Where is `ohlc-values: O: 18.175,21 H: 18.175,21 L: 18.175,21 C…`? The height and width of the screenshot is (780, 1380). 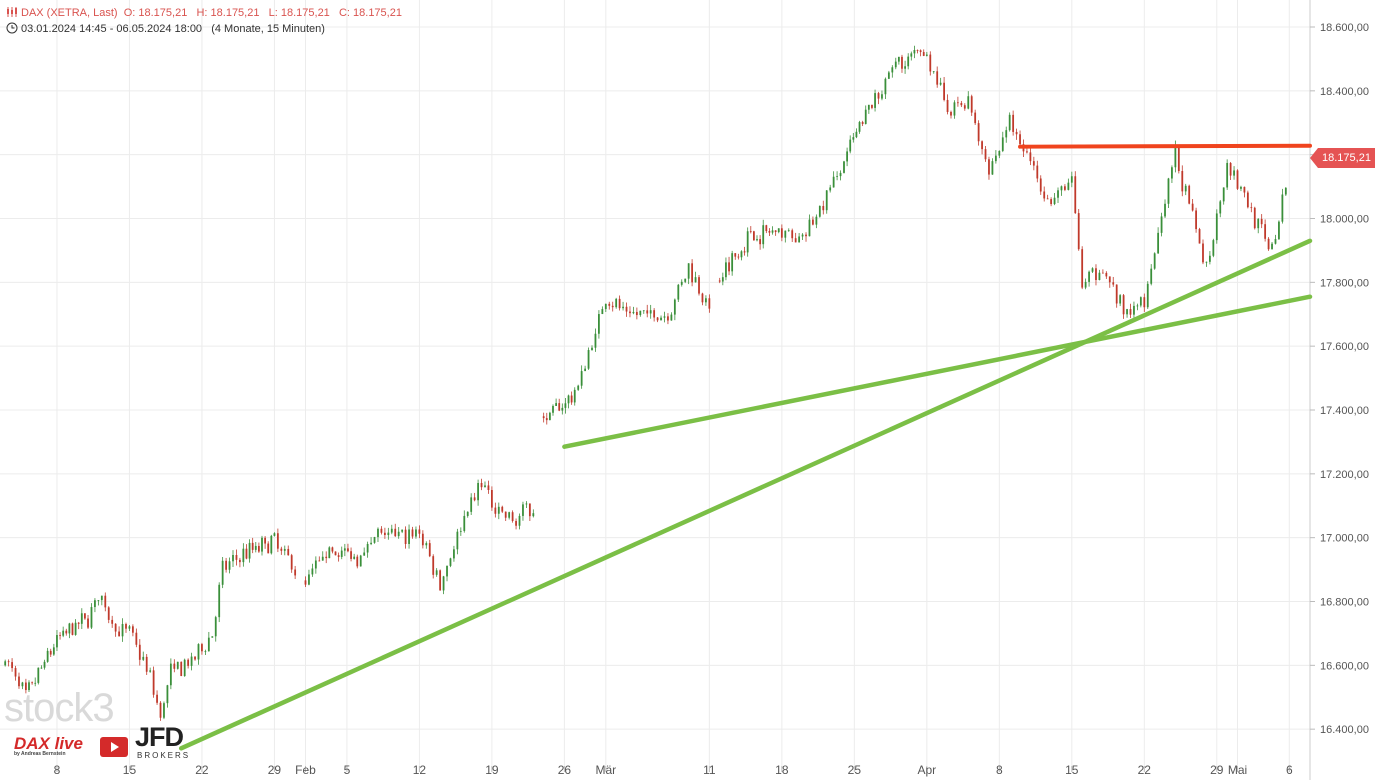
ohlc-values: O: 18.175,21 H: 18.175,21 L: 18.175,21 C… is located at coordinates (262, 13).